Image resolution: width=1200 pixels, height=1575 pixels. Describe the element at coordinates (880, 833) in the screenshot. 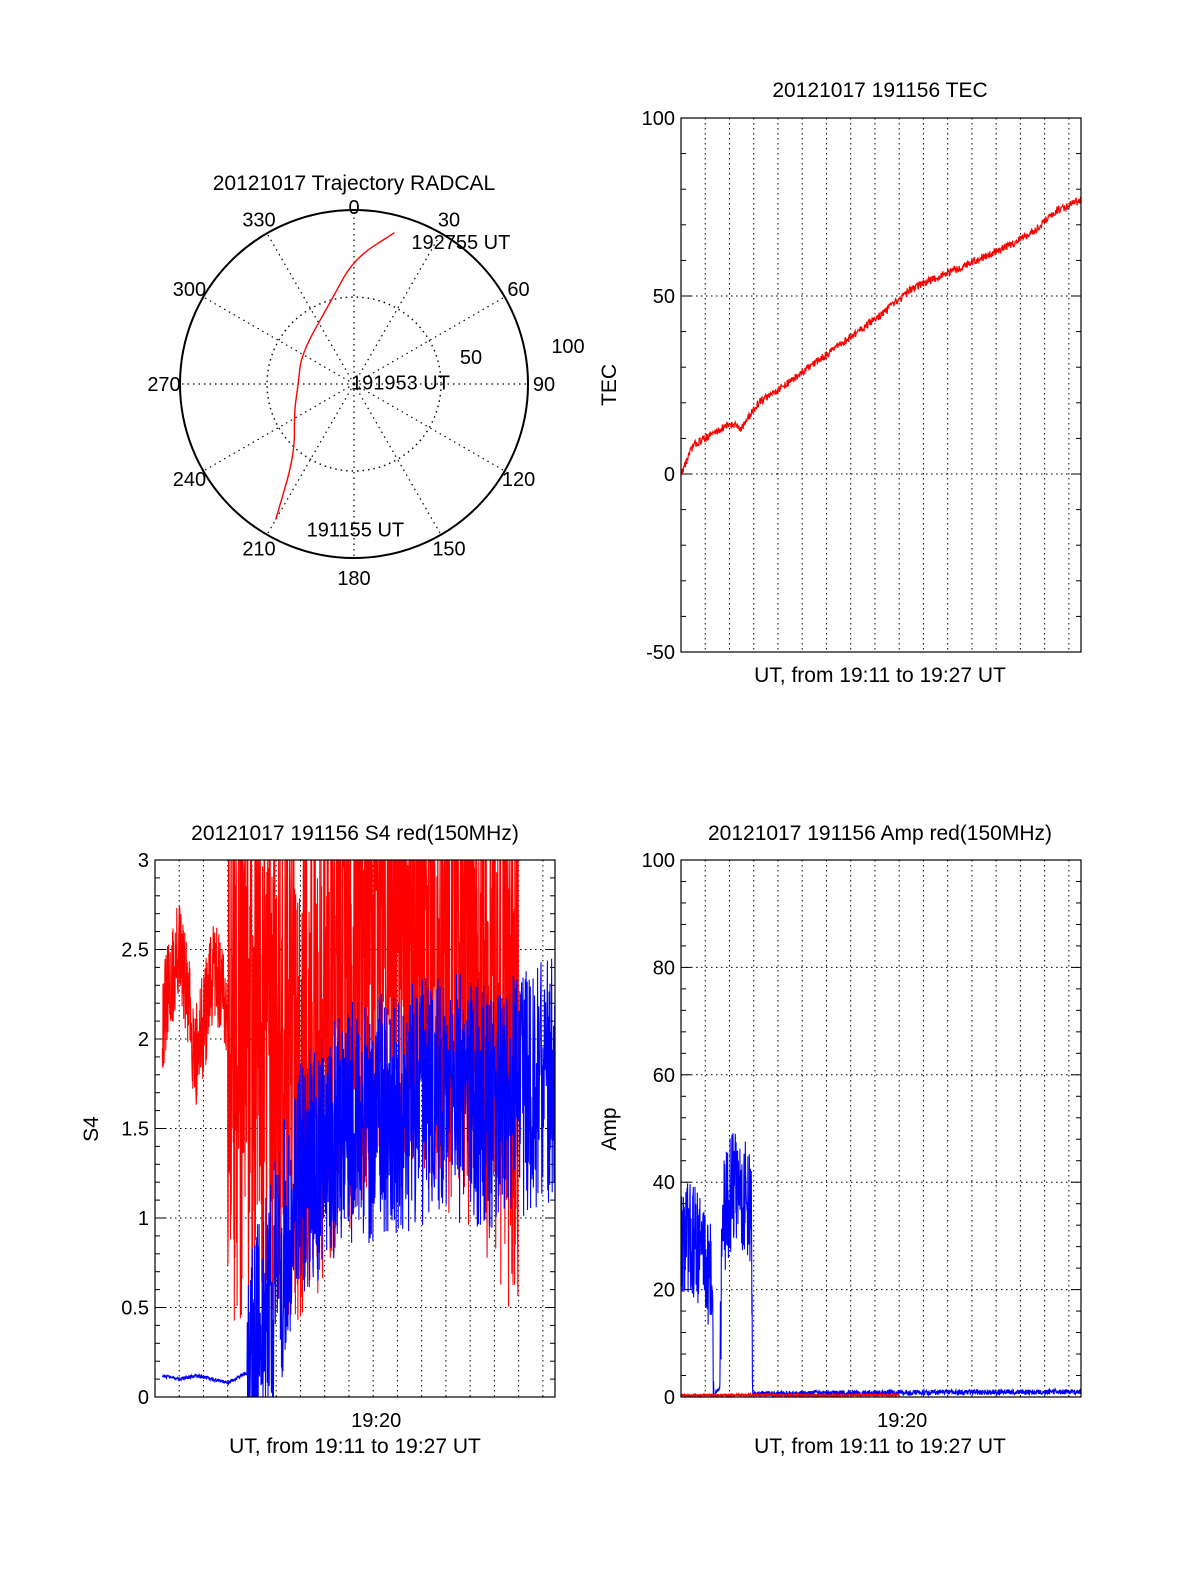

I see `amp-title: 20121017 191156 Amp red(150MHz)` at that location.